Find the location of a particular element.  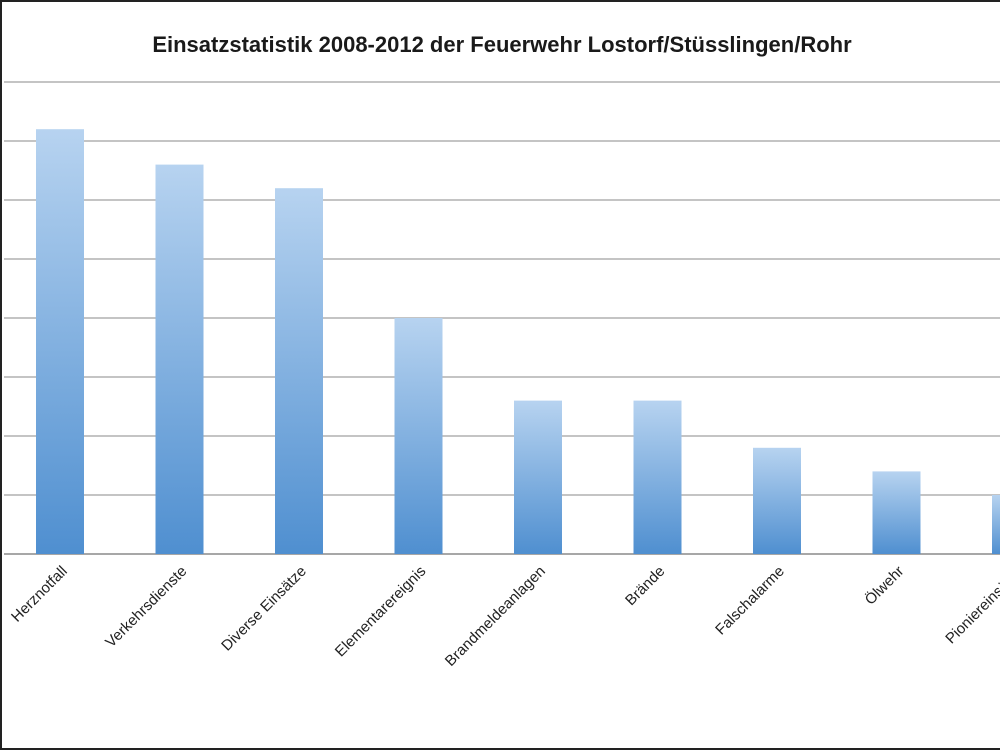

category-label: Diverse Einsätze is located at coordinates (264, 609).